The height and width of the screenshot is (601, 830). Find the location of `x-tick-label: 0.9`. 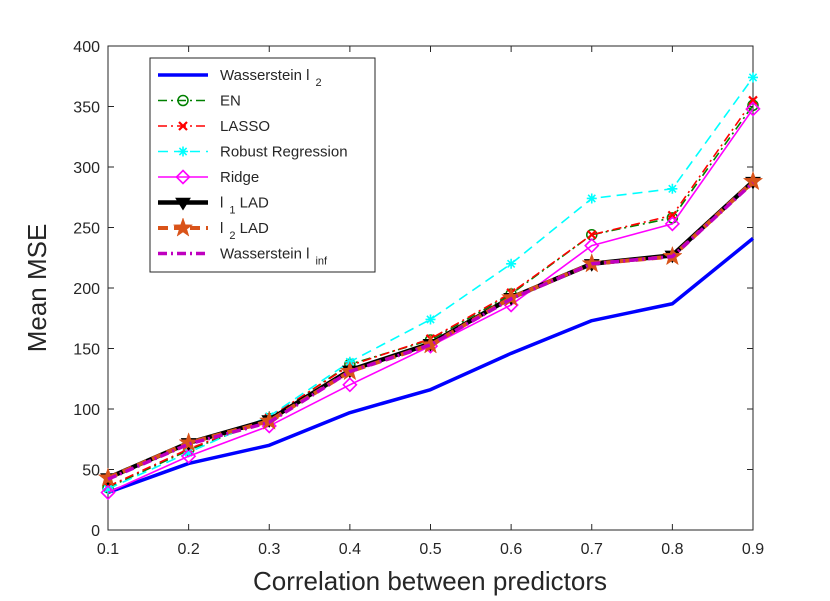

x-tick-label: 0.9 is located at coordinates (753, 549).